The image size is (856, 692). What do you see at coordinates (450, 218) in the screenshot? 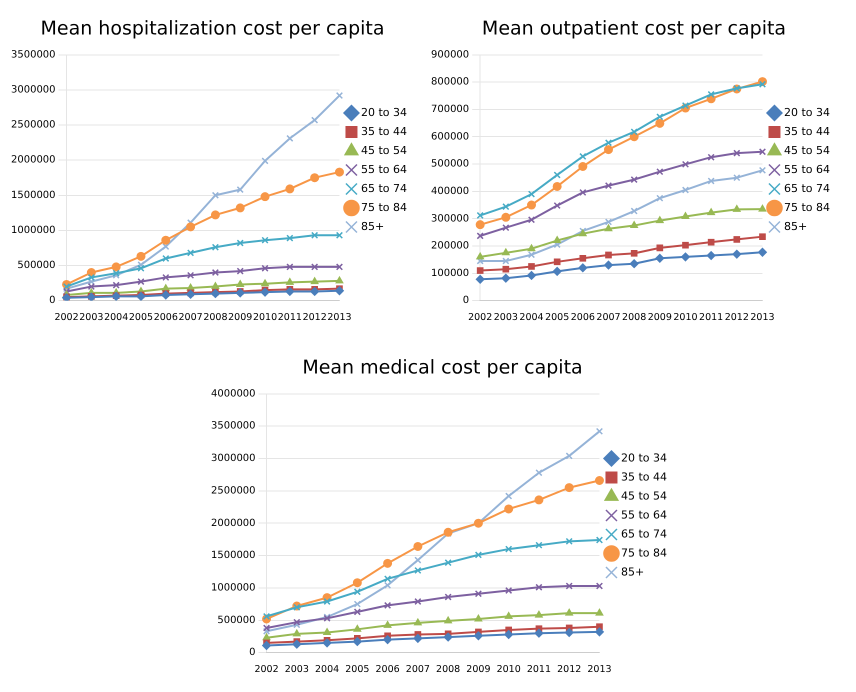
I see `y-tick-label: 300000` at bounding box center [450, 218].